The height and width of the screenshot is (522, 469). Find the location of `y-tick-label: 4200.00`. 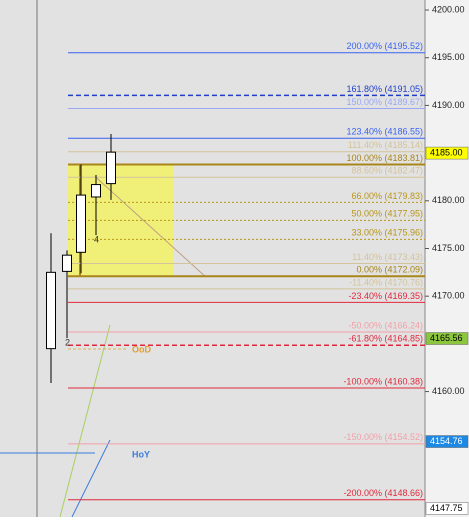

y-tick-label: 4200.00 is located at coordinates (448, 9).